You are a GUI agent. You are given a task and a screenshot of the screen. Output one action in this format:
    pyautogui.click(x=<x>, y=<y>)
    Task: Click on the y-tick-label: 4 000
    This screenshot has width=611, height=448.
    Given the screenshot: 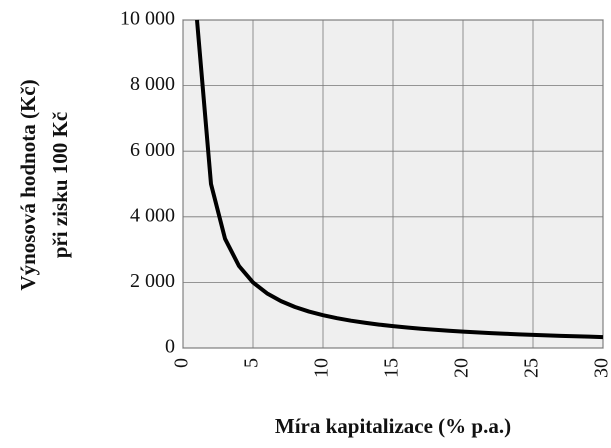 What is the action you would take?
    pyautogui.click(x=152, y=215)
    